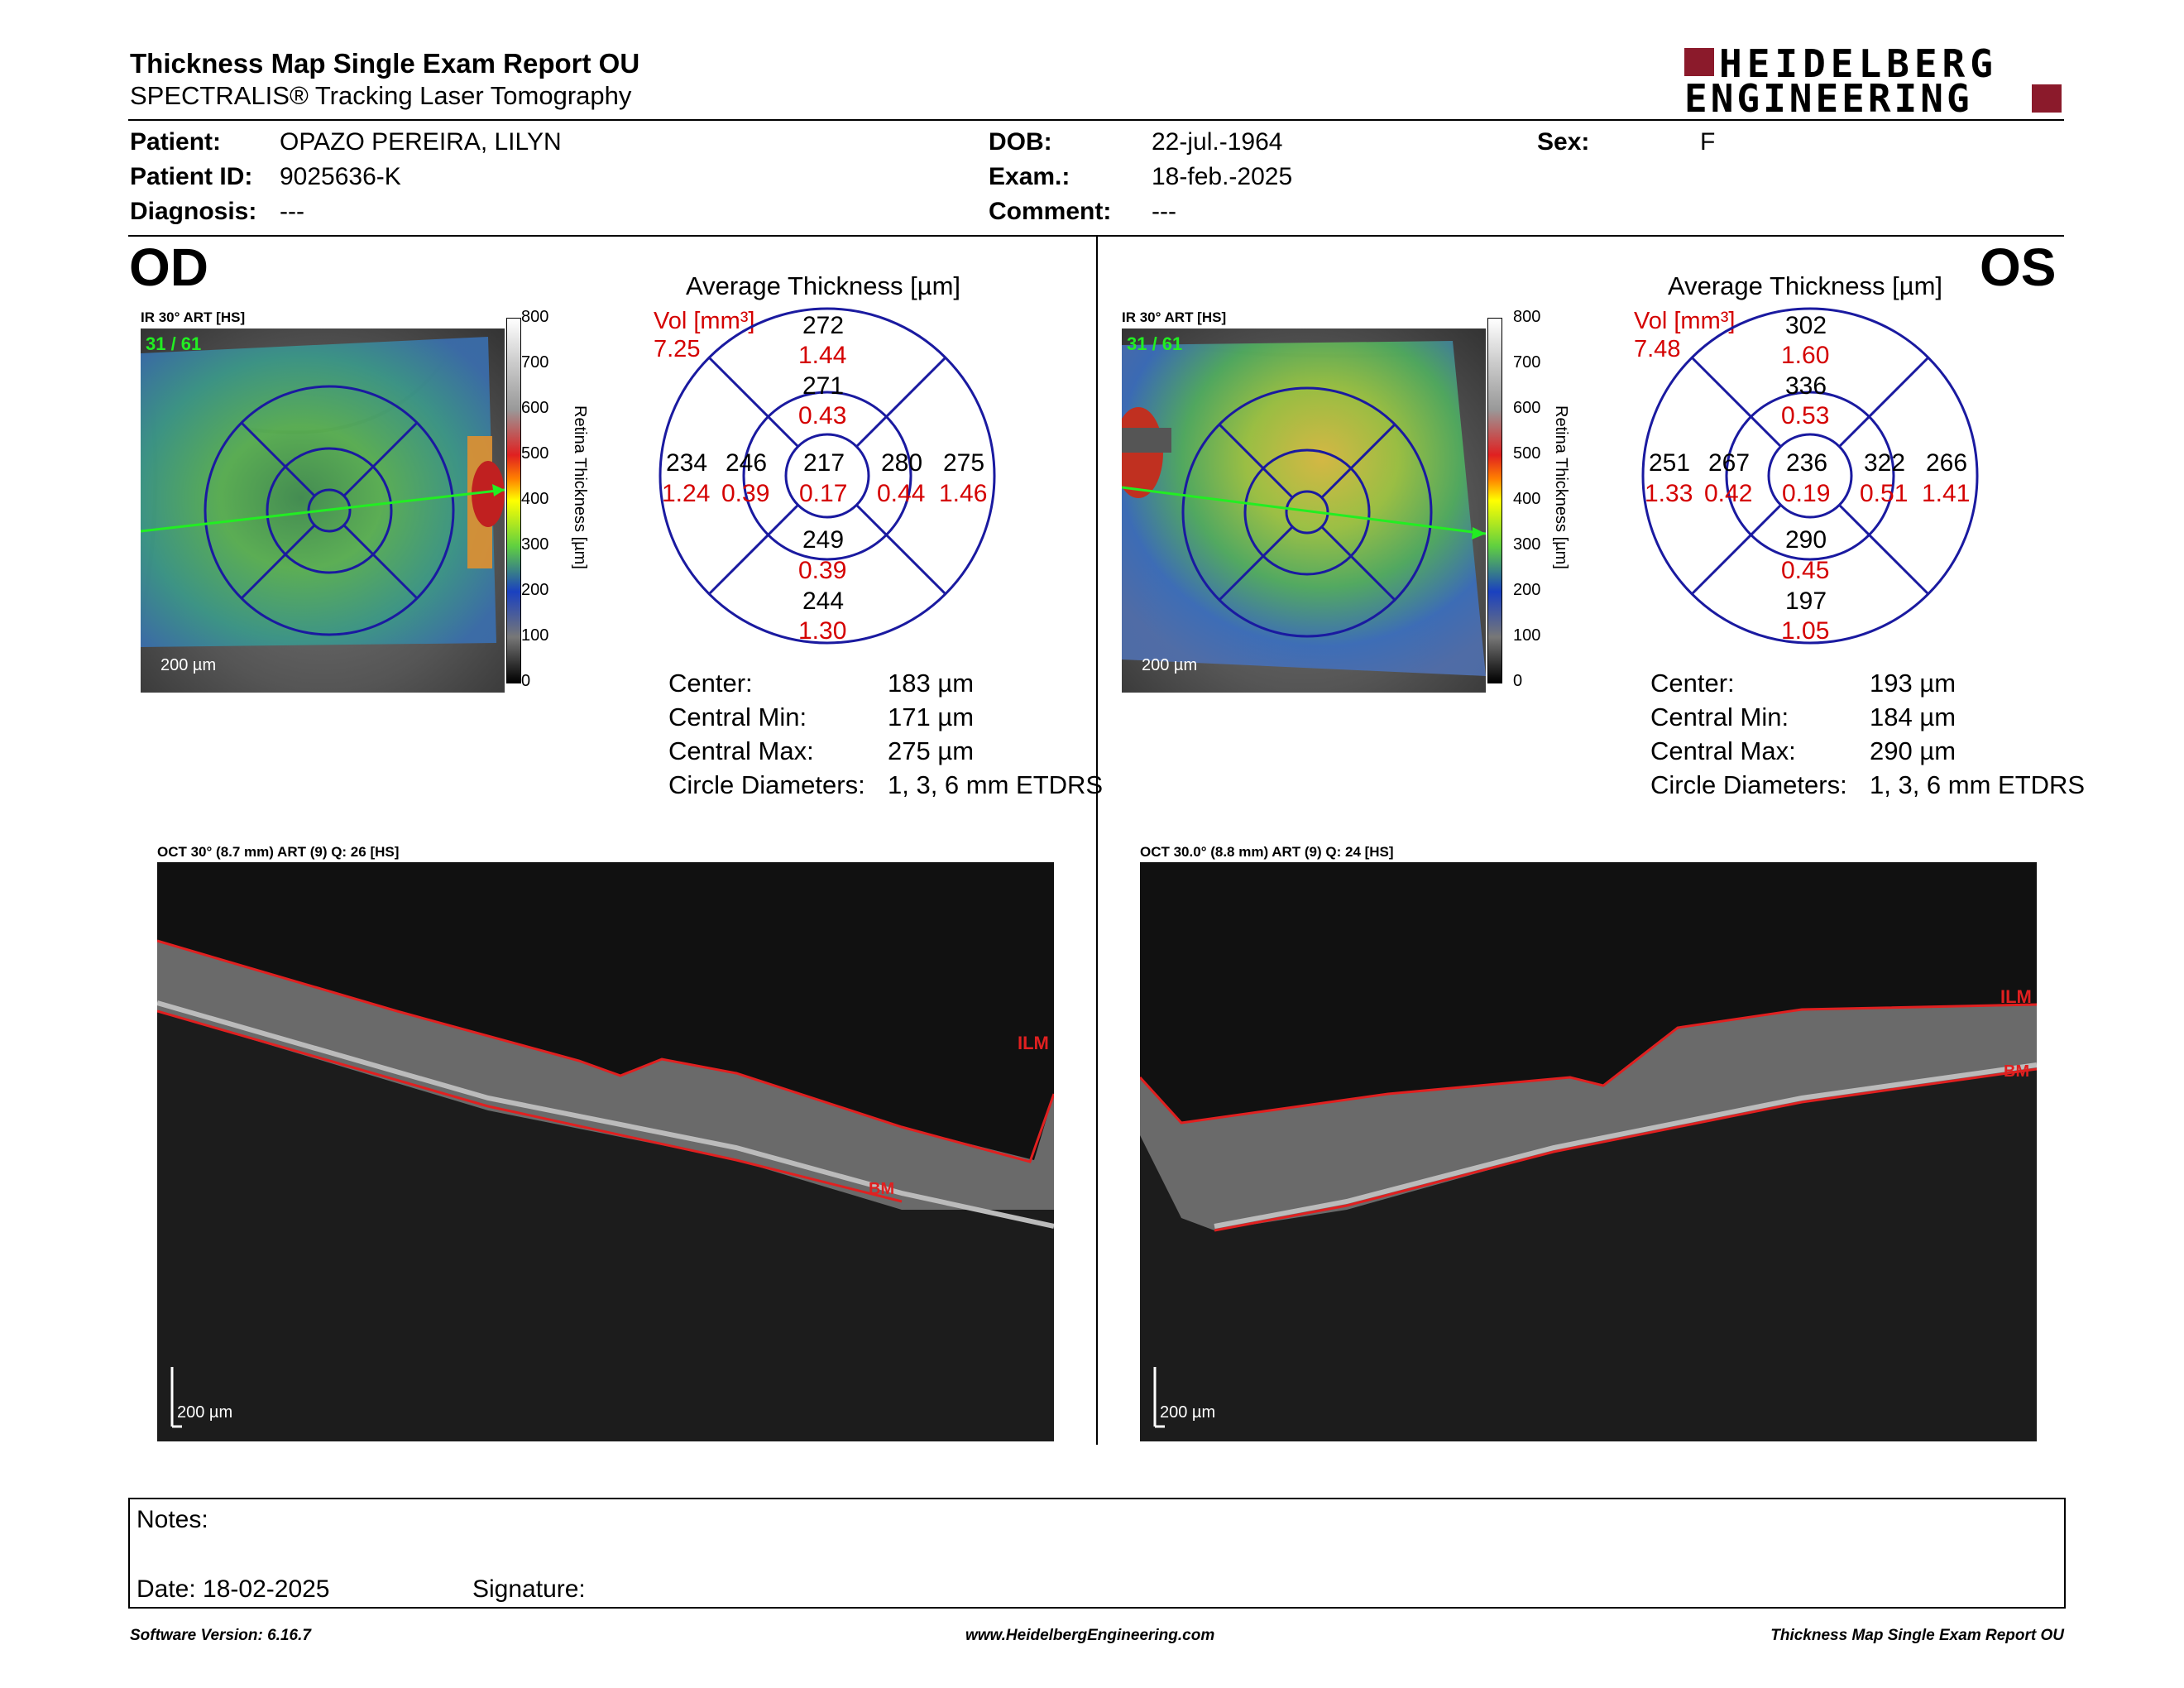 The width and height of the screenshot is (2184, 1688). I want to click on od-min-value: 171 µm, so click(931, 717).